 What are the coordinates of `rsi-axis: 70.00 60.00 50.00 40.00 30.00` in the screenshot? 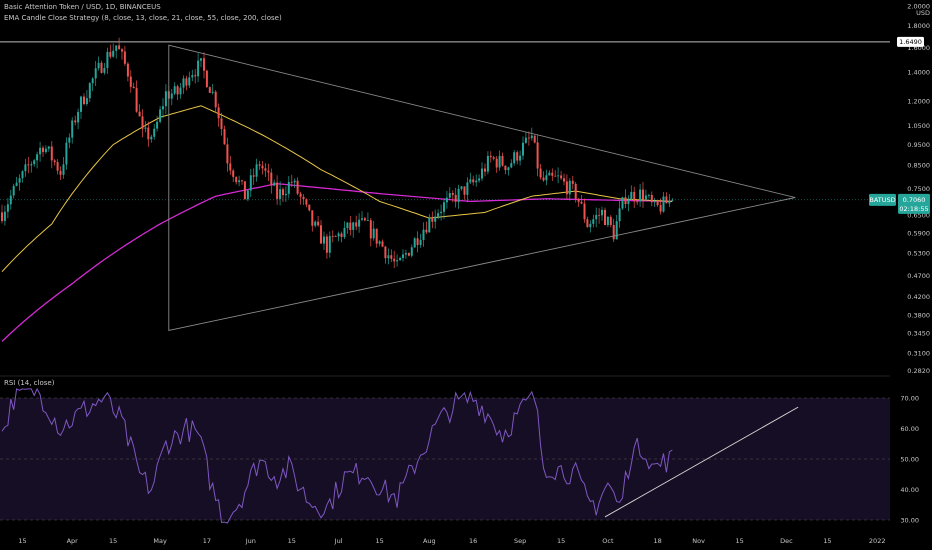 It's located at (909, 459).